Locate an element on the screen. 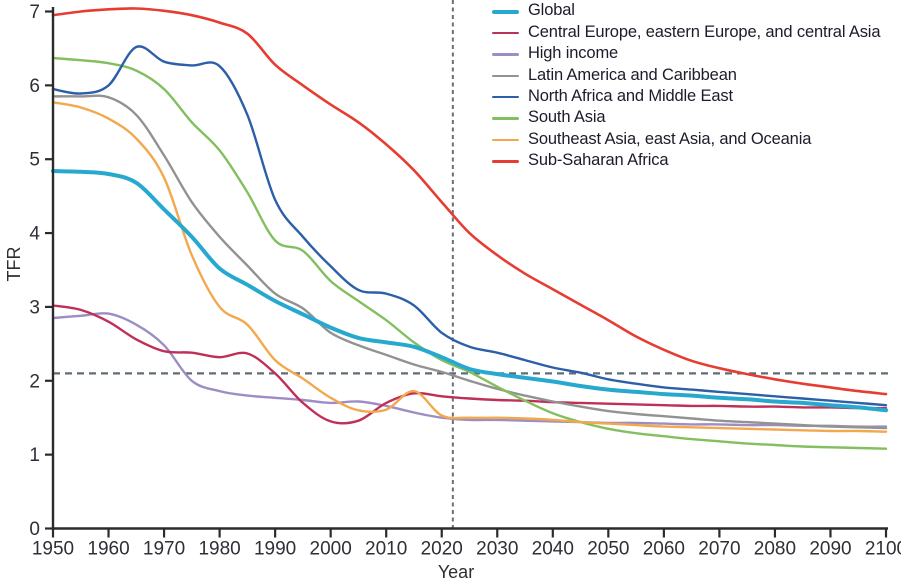  legend-swatch-southeast-asia is located at coordinates (505, 140).